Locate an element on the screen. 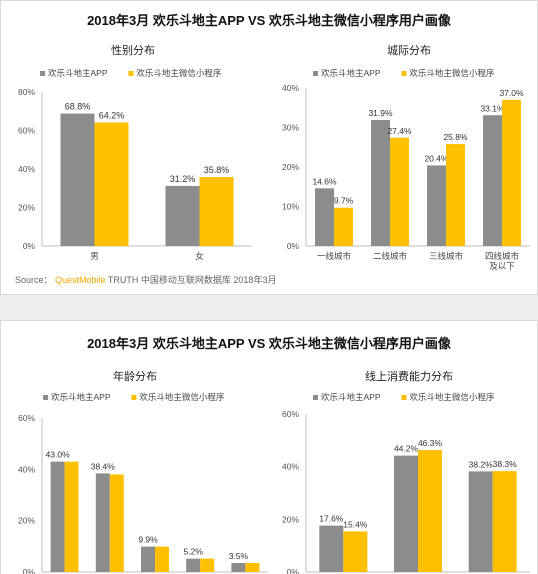 The image size is (538, 574). source-brand: QuestMobile is located at coordinates (80, 280).